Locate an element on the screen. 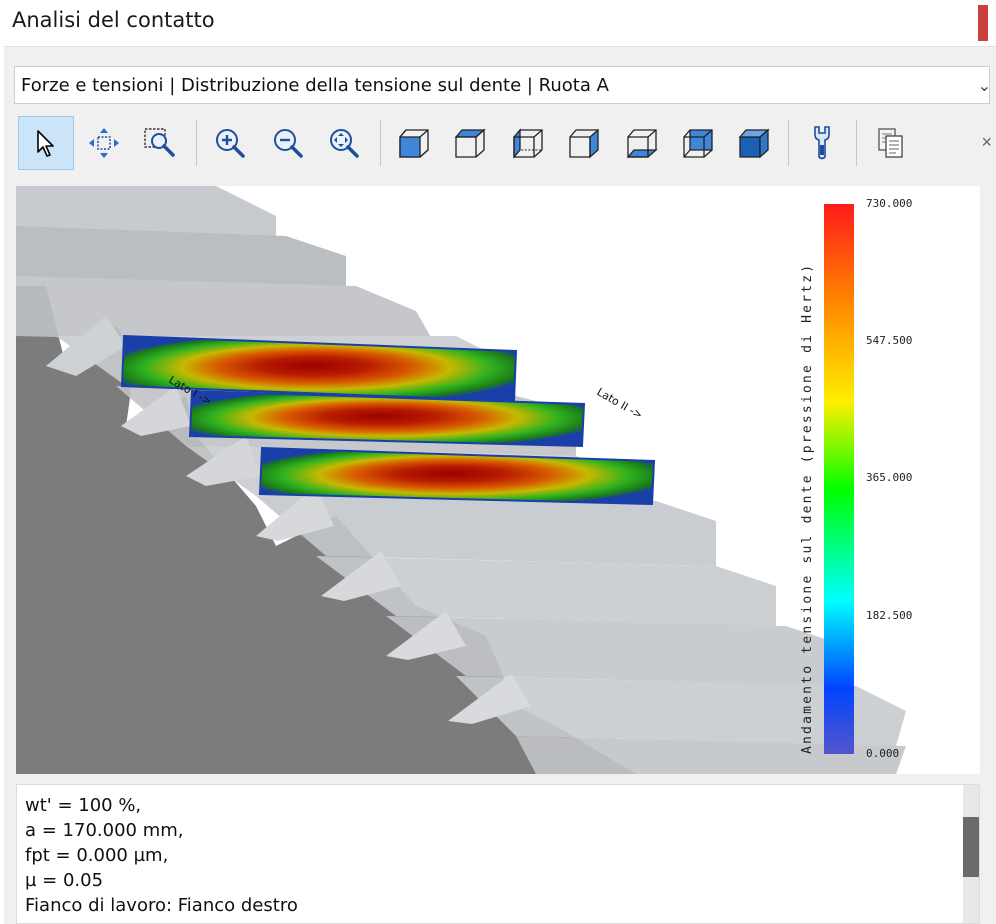  zoom-window-button is located at coordinates (160, 143).